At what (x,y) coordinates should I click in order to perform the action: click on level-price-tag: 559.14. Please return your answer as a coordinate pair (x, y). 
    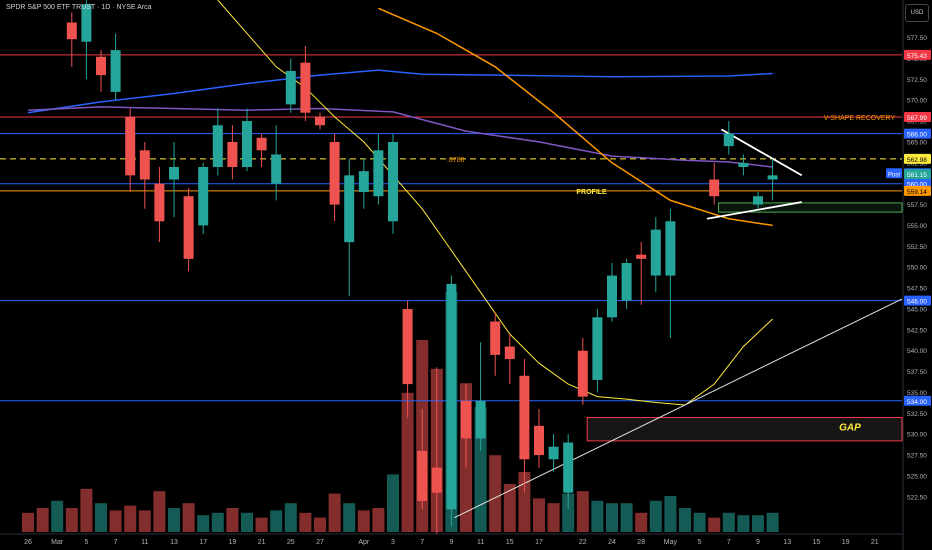
    Looking at the image, I should click on (917, 190).